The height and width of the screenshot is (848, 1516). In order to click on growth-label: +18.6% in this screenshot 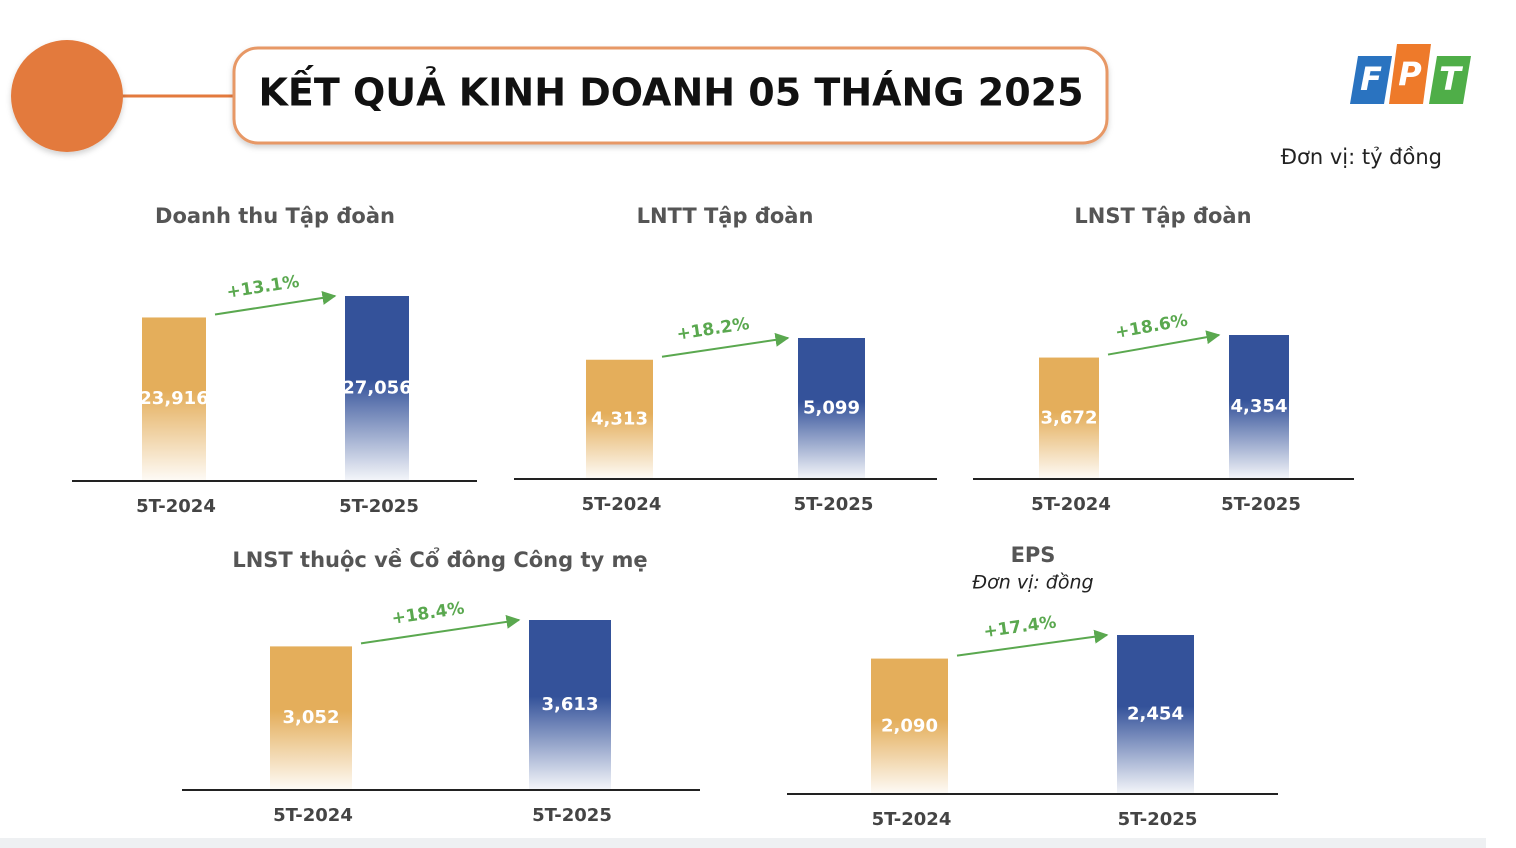, I will do `click(1152, 327)`.